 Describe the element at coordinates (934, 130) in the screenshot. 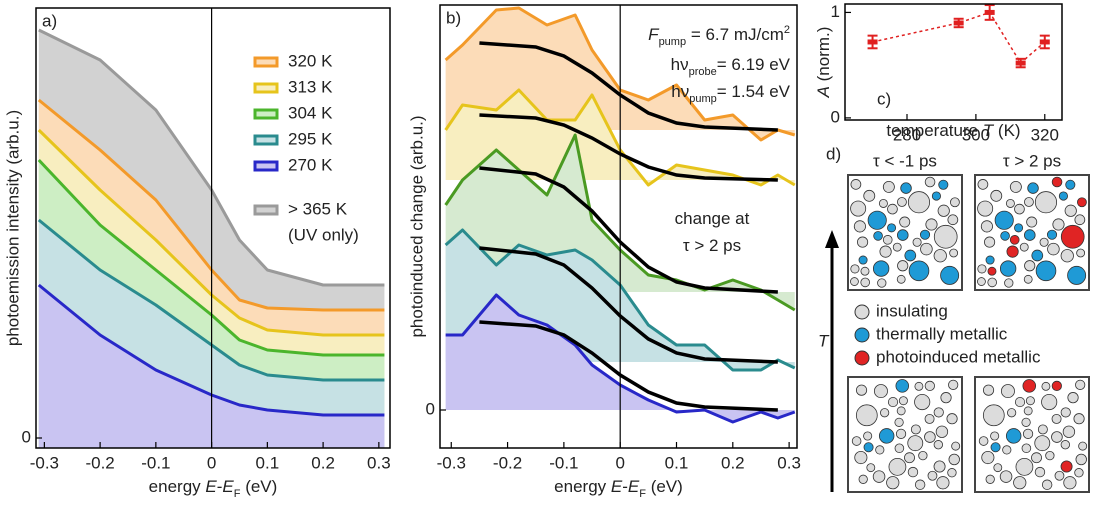

I see `label-part: temperature` at that location.